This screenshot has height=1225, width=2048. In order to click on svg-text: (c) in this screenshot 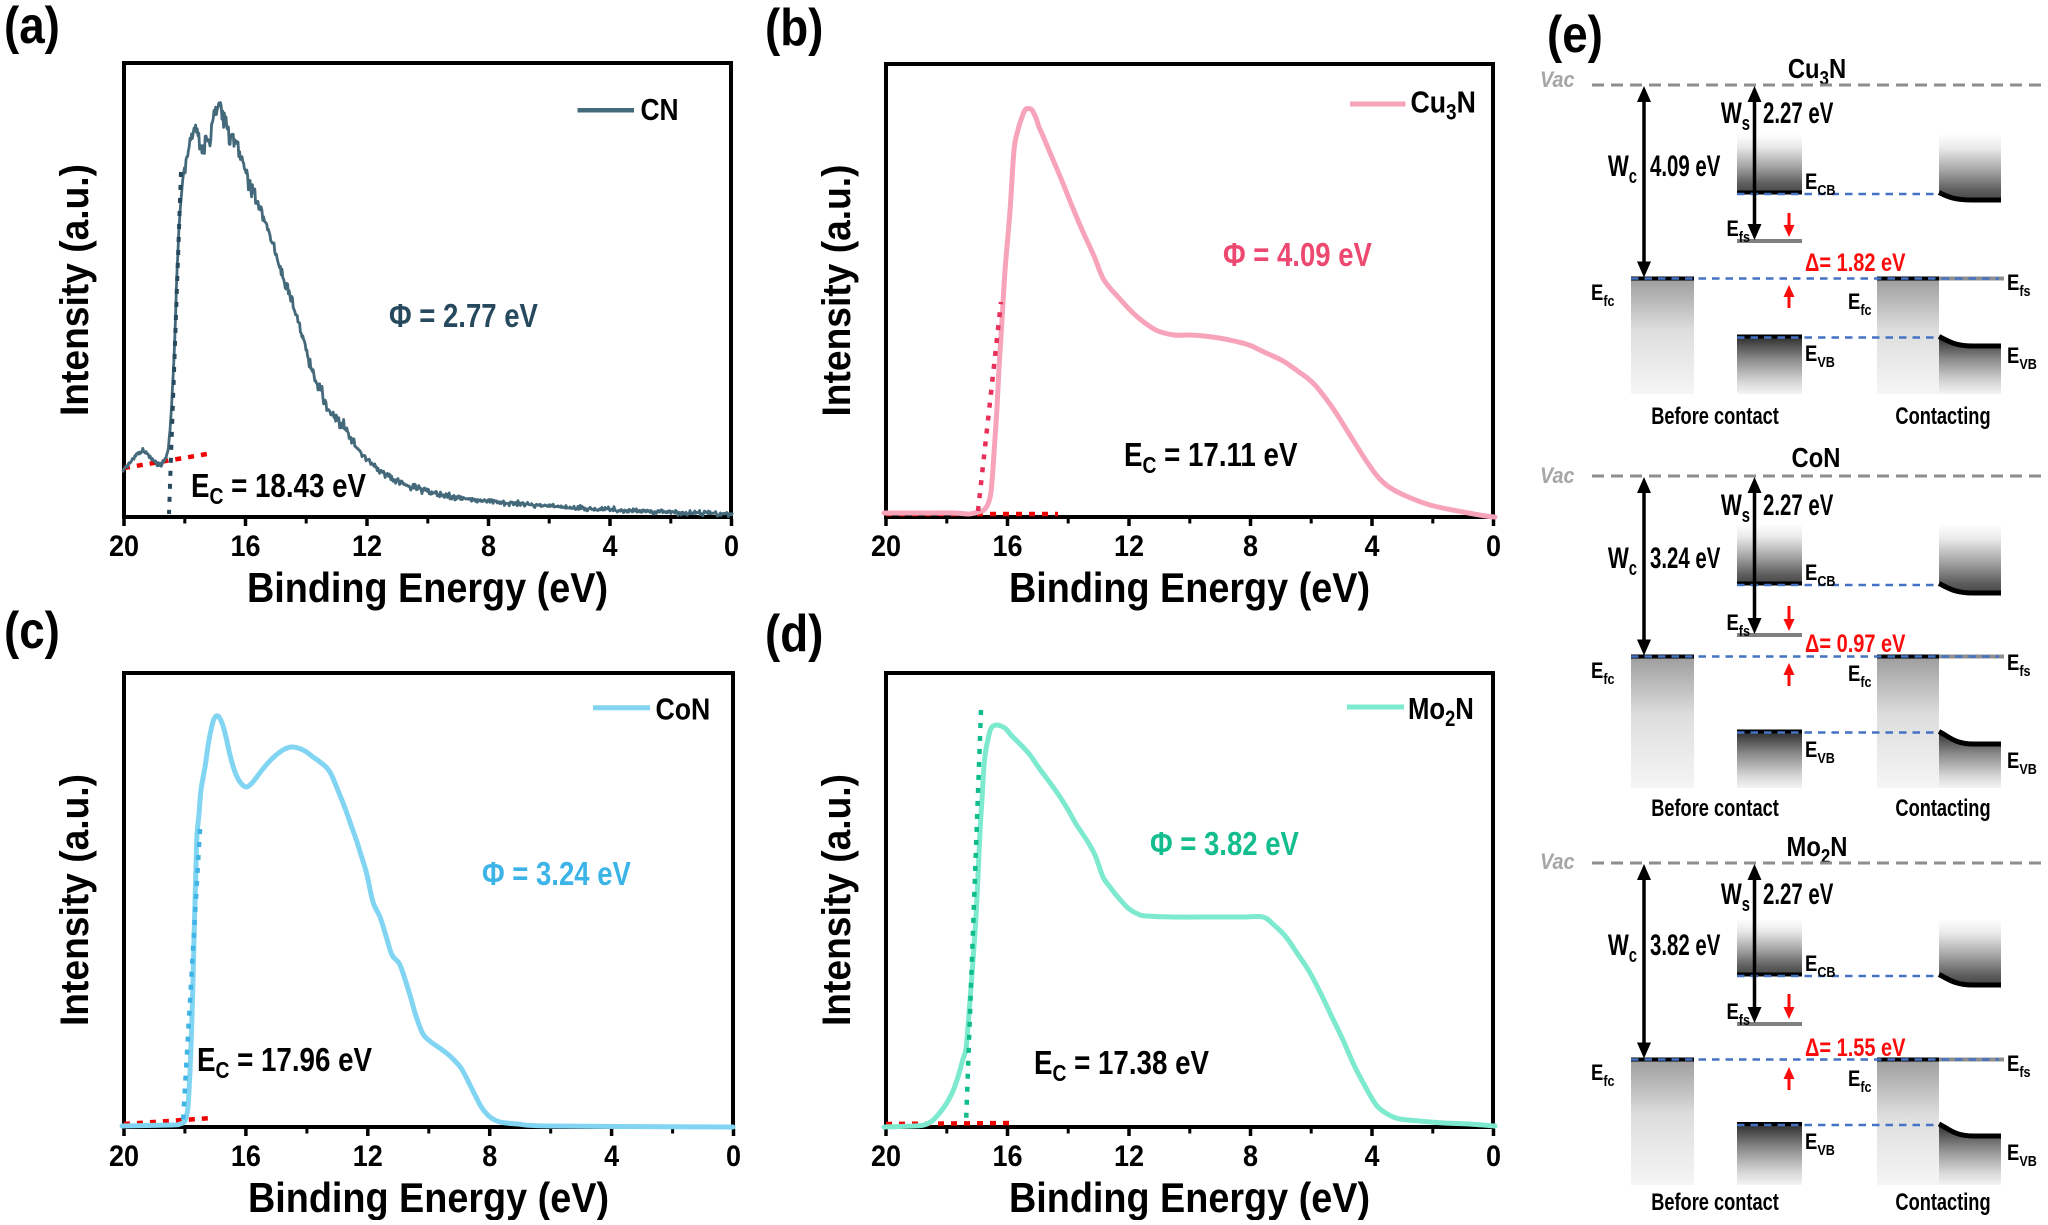, I will do `click(32, 630)`.